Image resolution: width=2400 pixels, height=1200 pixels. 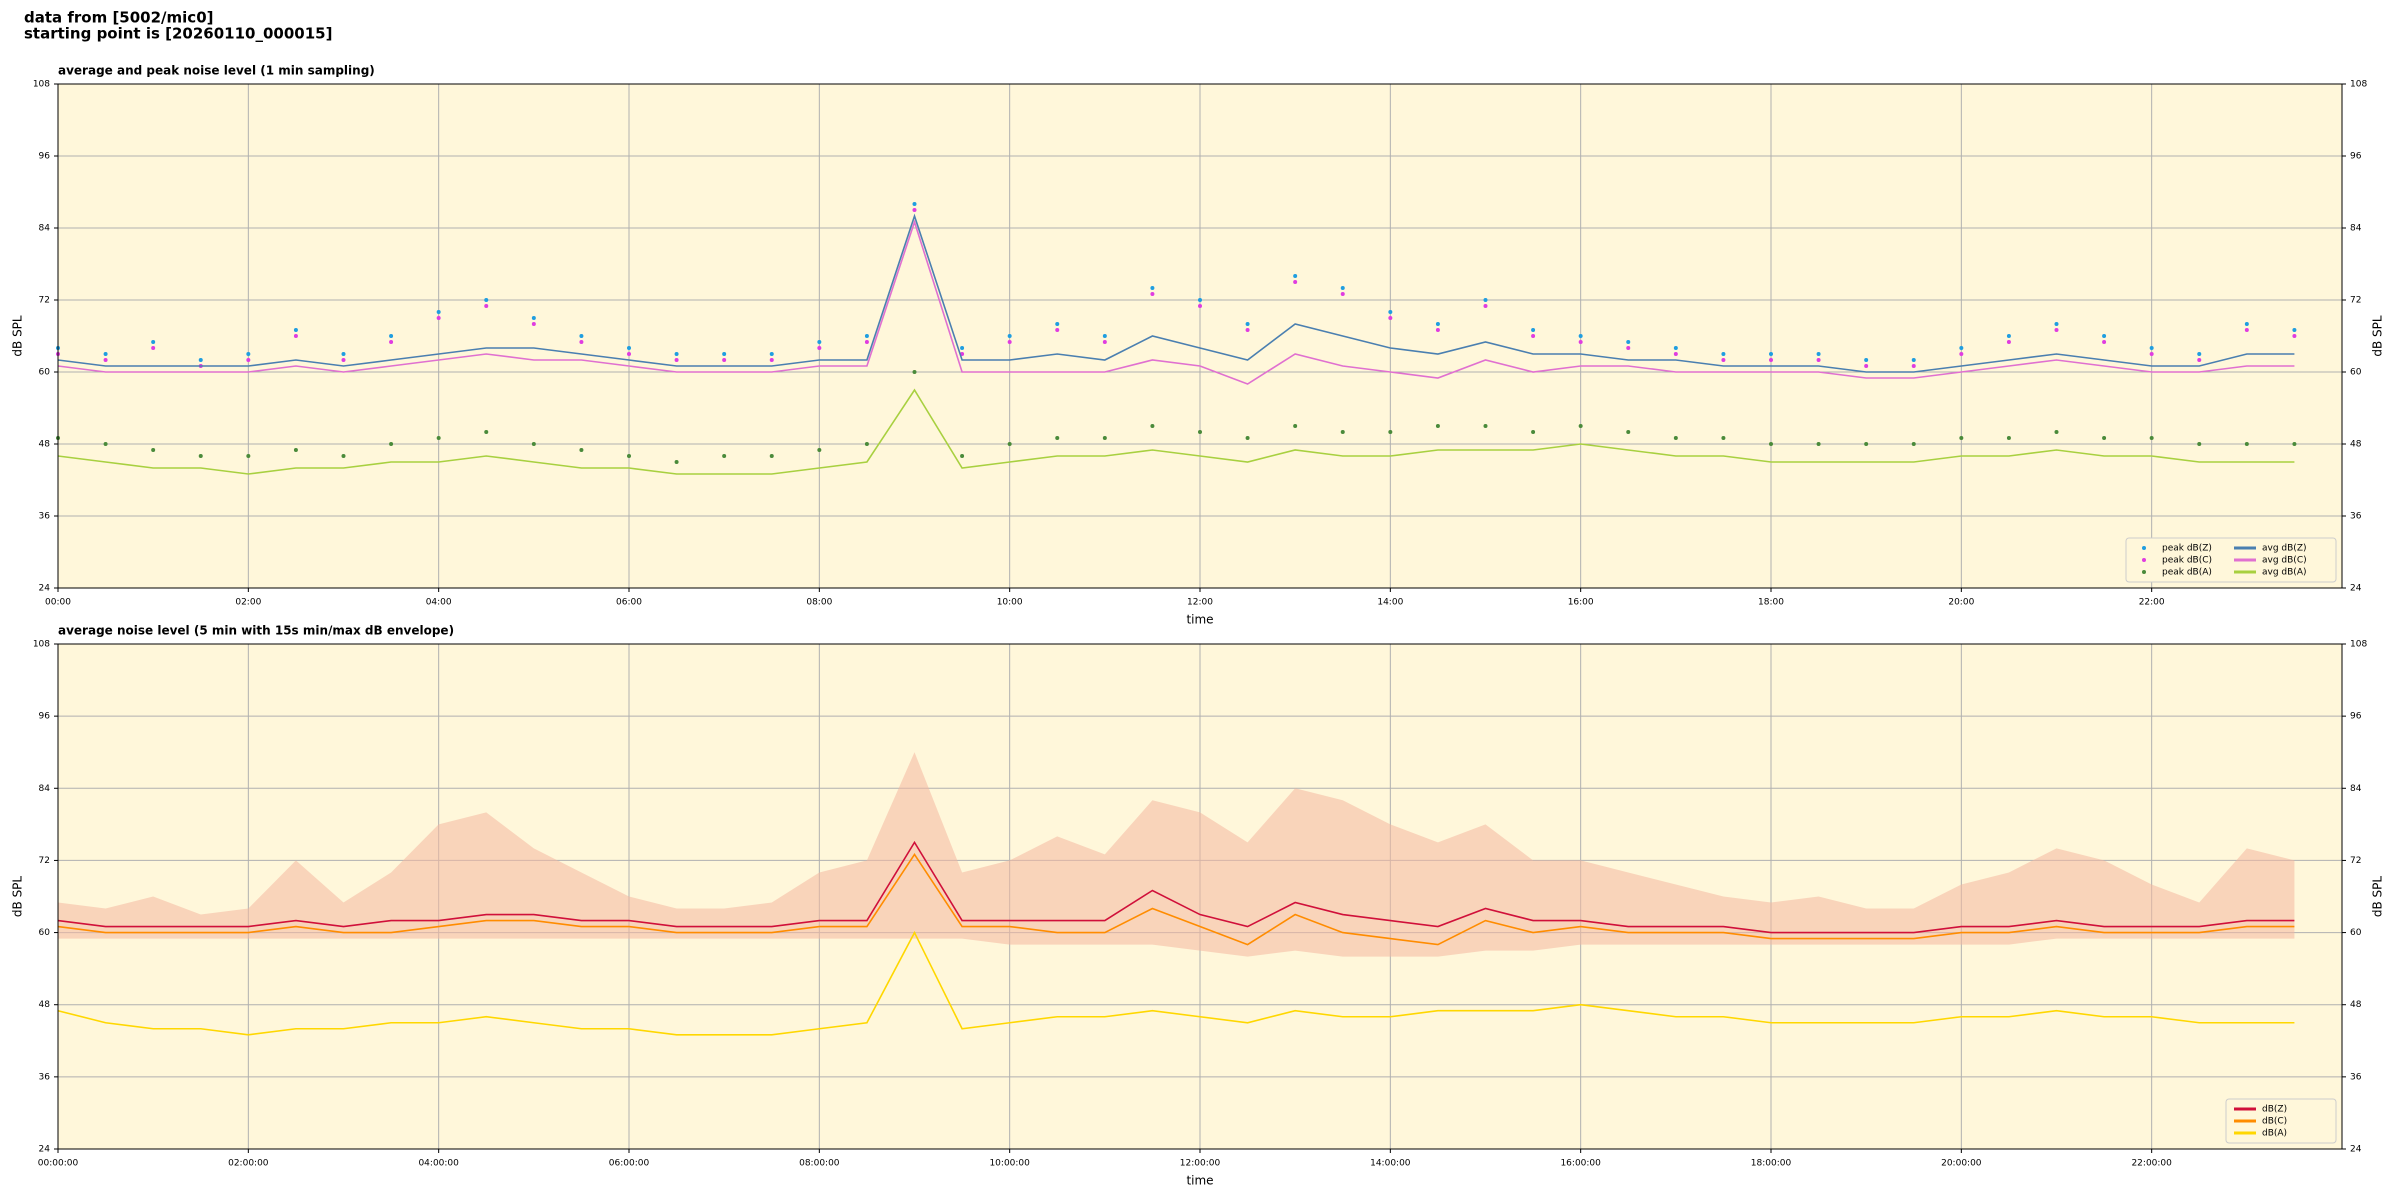 What do you see at coordinates (2284, 573) in the screenshot?
I see `legend-label: avg dB(A)` at bounding box center [2284, 573].